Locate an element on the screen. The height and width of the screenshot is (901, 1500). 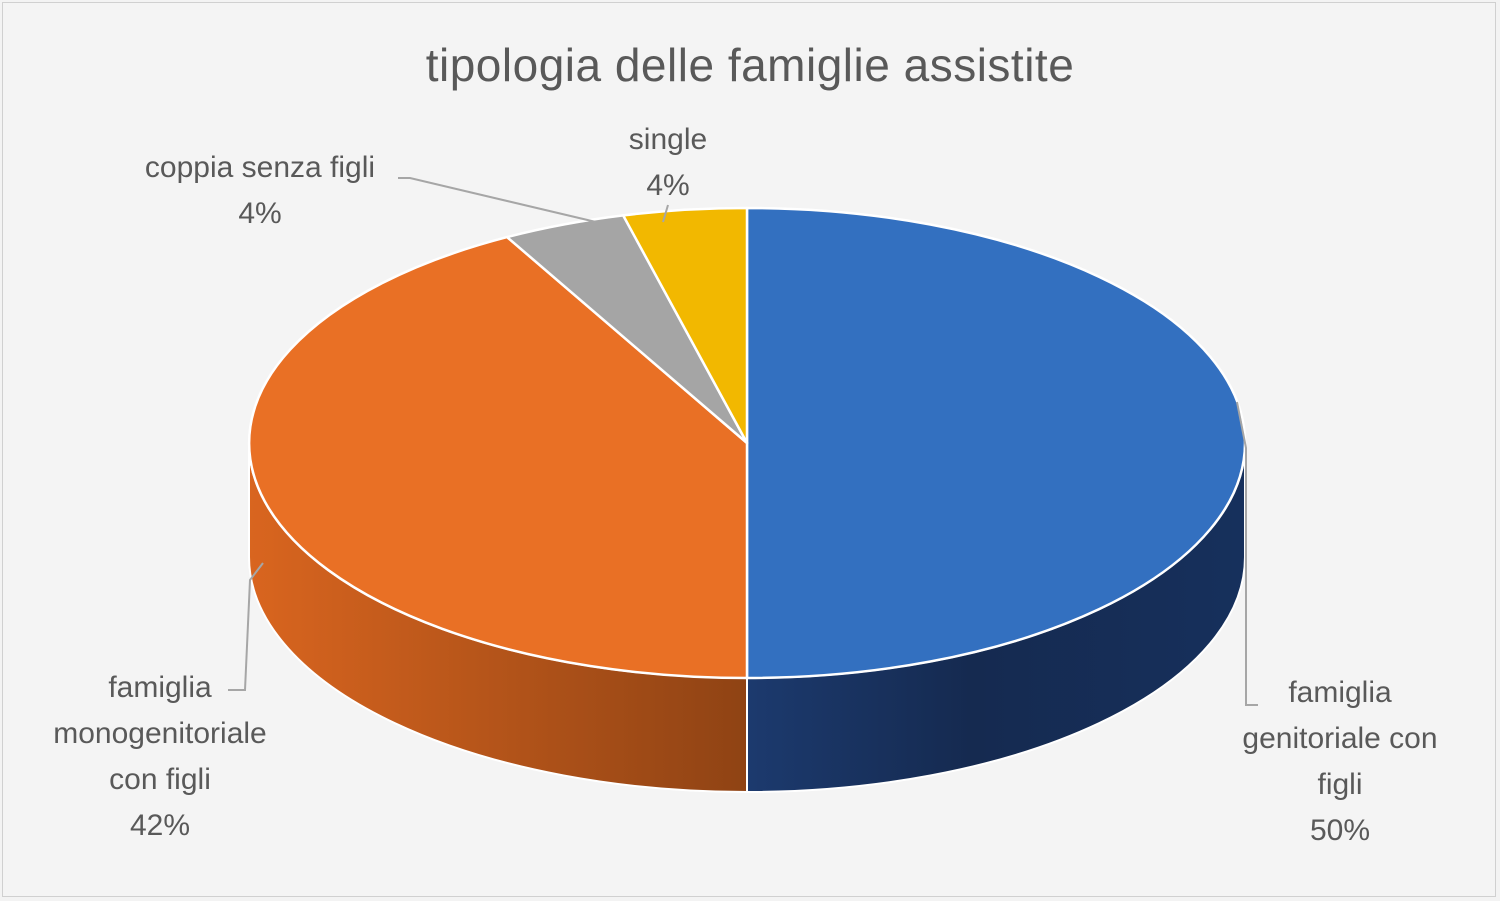
label-single: single 4% is located at coordinates (668, 163).